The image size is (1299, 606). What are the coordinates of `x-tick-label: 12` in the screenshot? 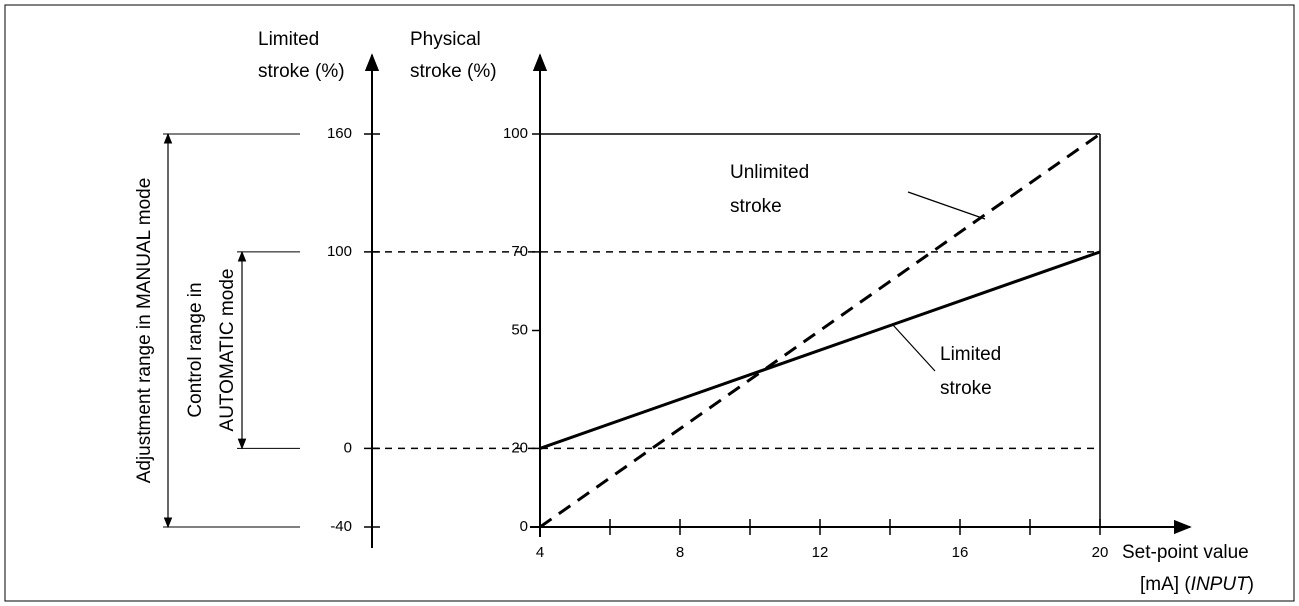 It's located at (820, 552).